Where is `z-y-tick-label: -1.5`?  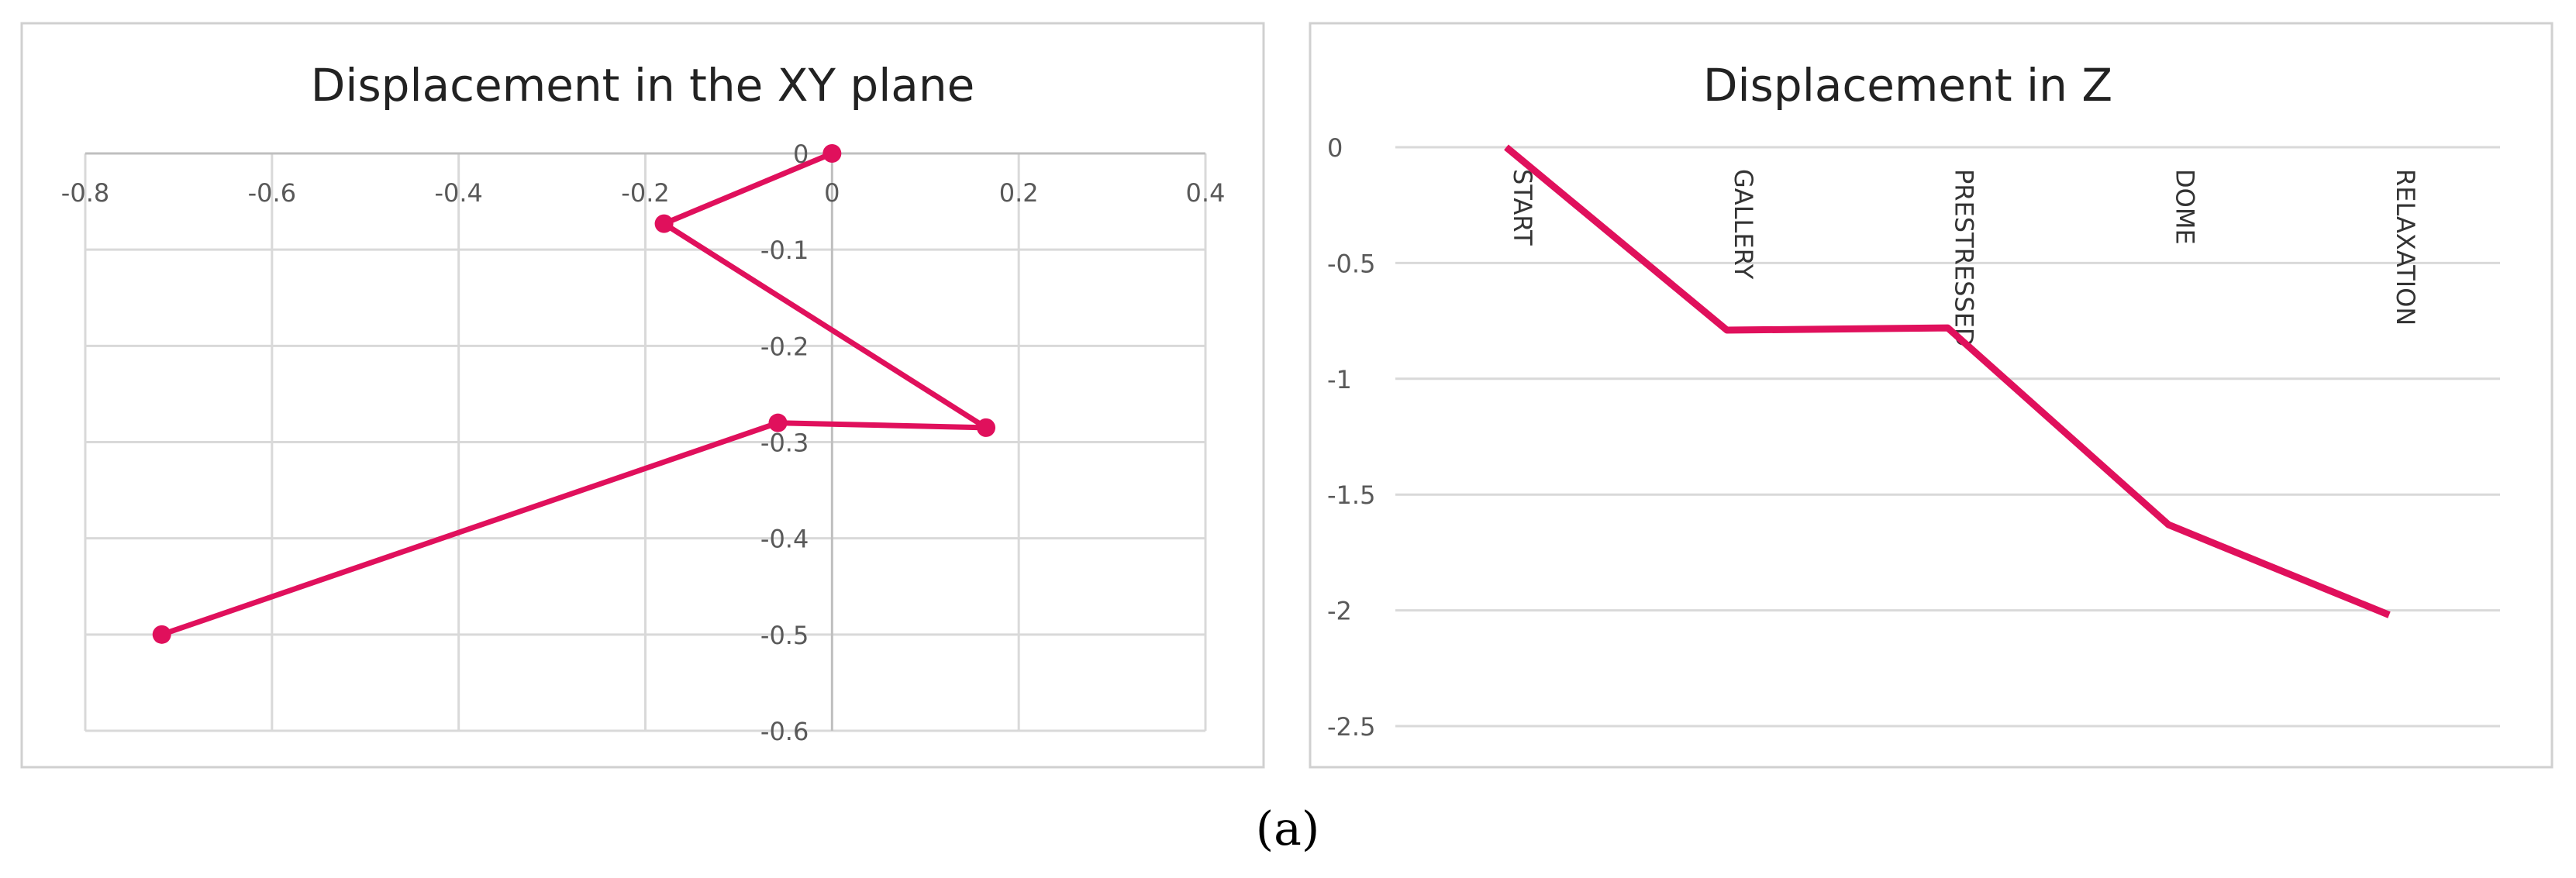
z-y-tick-label: -1.5 is located at coordinates (1351, 495).